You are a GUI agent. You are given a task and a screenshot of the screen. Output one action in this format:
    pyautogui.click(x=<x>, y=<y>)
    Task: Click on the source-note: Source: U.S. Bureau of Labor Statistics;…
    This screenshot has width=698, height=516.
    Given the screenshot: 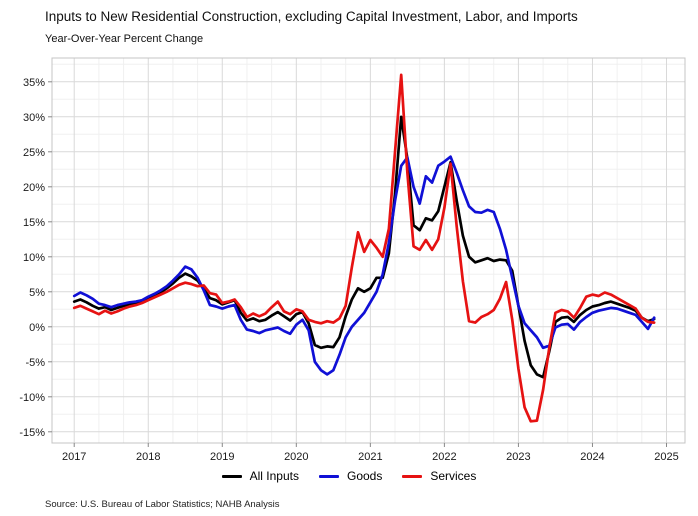 What is the action you would take?
    pyautogui.click(x=162, y=504)
    